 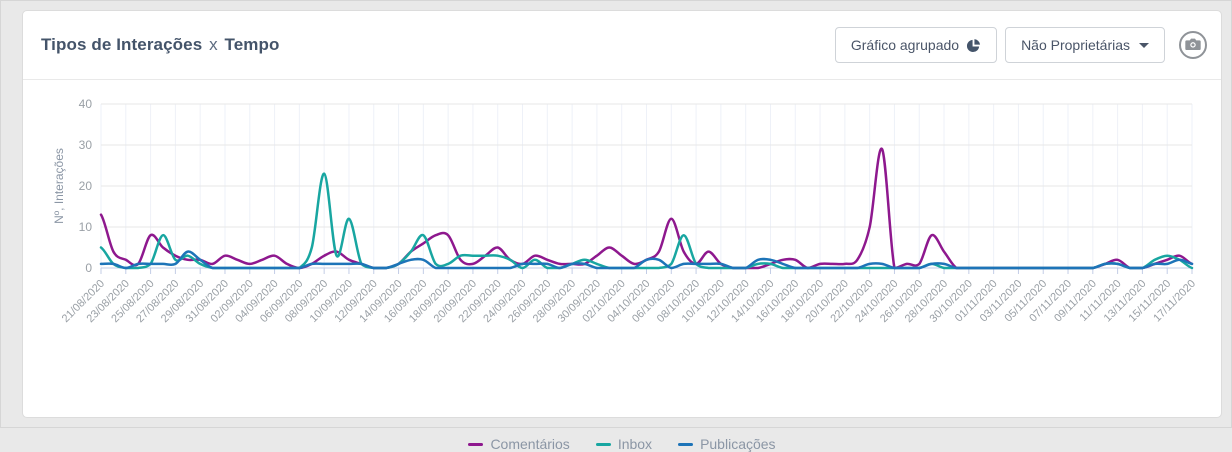 What do you see at coordinates (122, 44) in the screenshot?
I see `page-title-main: Tipos de Interações` at bounding box center [122, 44].